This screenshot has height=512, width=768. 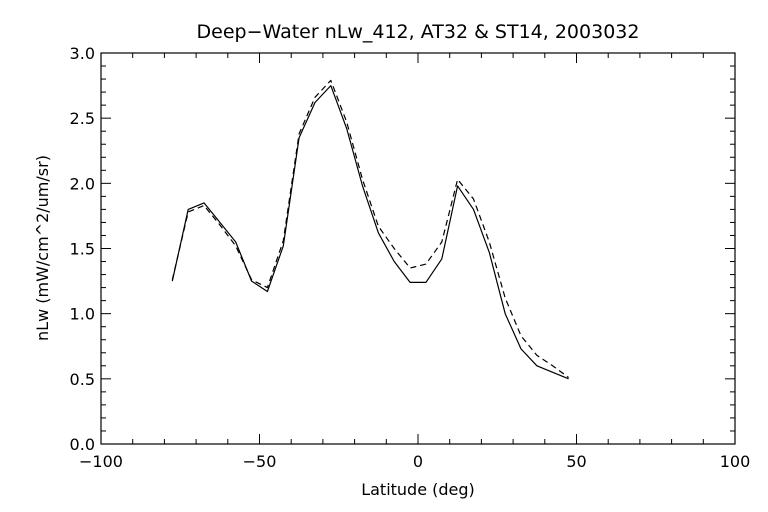 I want to click on x-tick-label: 50, so click(x=576, y=461).